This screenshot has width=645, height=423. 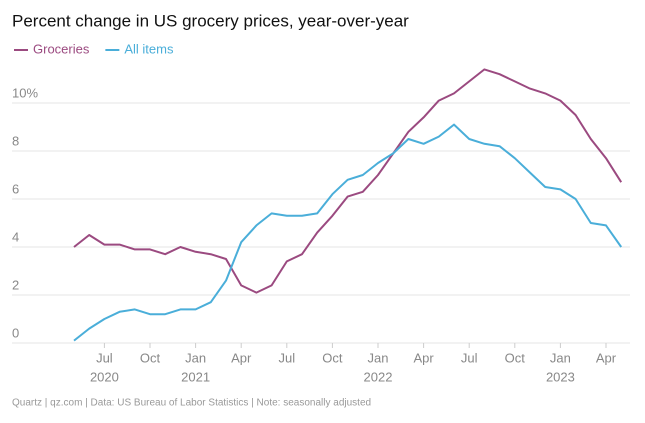 I want to click on y-tick-label: 2, so click(x=15, y=284).